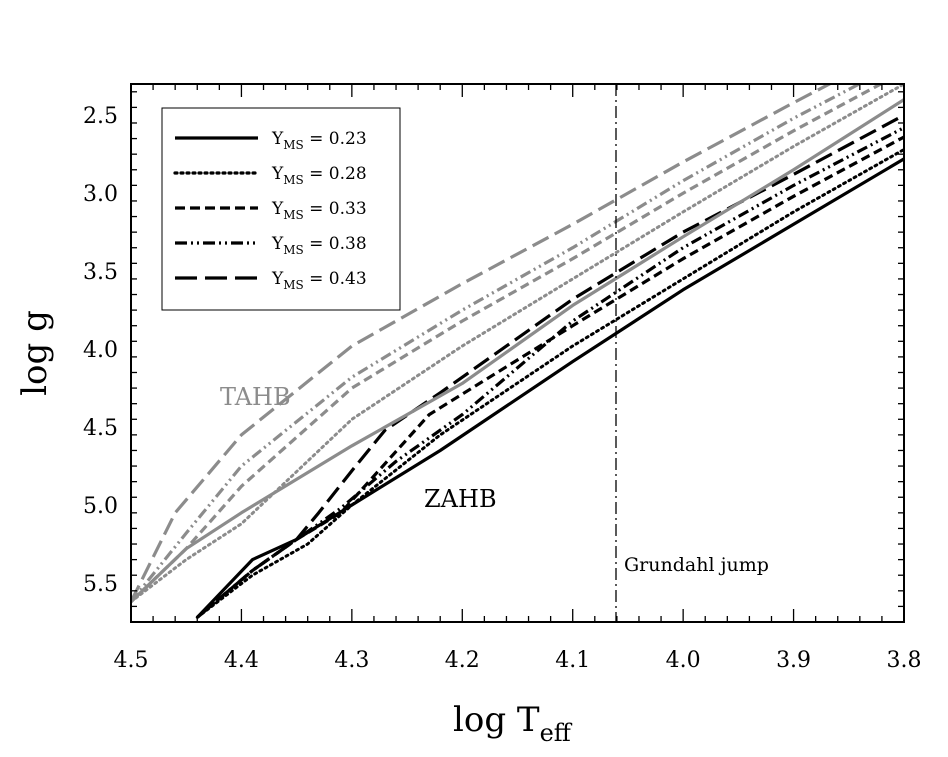  Describe the element at coordinates (793, 660) in the screenshot. I see `x-tick-label: 3.9` at that location.